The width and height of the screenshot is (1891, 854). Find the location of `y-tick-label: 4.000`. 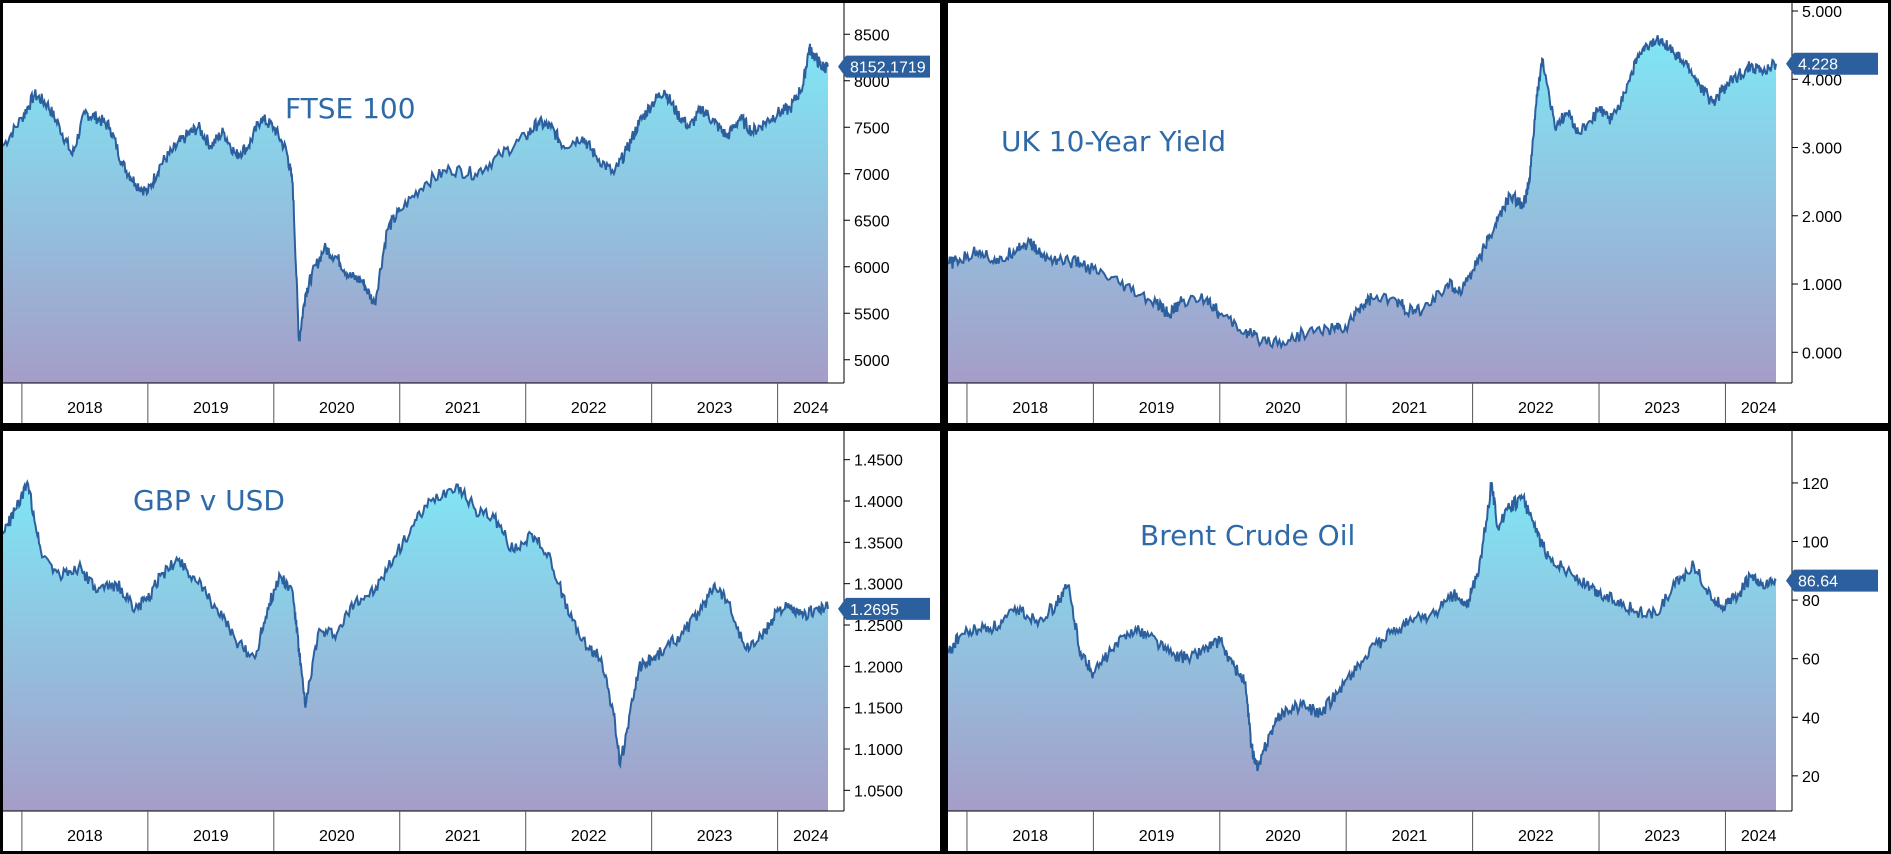

y-tick-label: 4.000 is located at coordinates (1822, 80).